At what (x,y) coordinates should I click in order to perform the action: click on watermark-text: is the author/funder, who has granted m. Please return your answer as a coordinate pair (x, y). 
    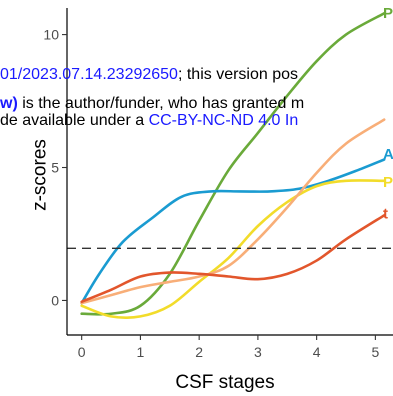
    Looking at the image, I should click on (161, 103).